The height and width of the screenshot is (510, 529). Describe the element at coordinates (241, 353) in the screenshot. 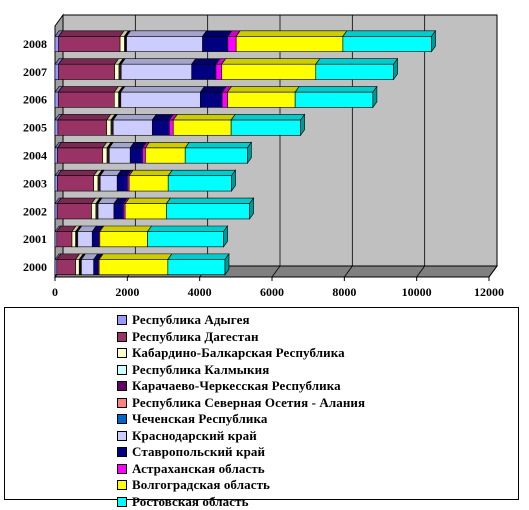

I see `legend-item: Кабардино-Балкарская Республика` at that location.